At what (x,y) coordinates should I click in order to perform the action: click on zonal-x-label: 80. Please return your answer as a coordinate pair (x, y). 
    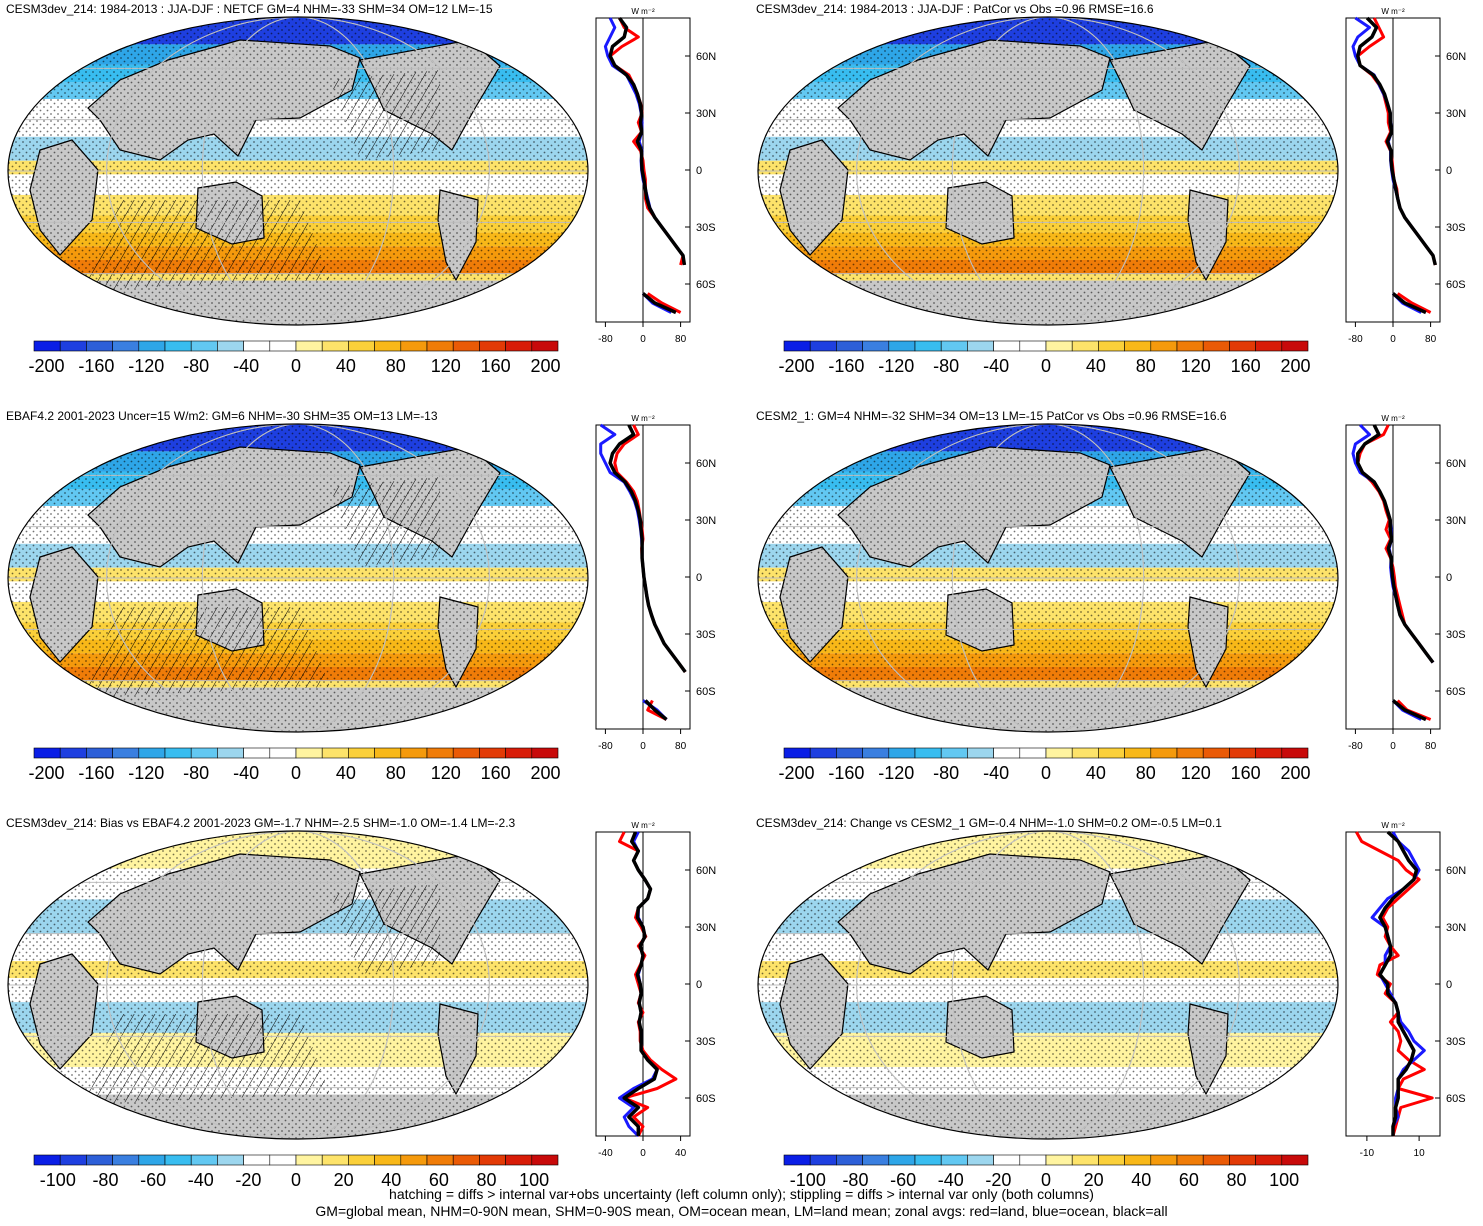
    Looking at the image, I should click on (681, 746).